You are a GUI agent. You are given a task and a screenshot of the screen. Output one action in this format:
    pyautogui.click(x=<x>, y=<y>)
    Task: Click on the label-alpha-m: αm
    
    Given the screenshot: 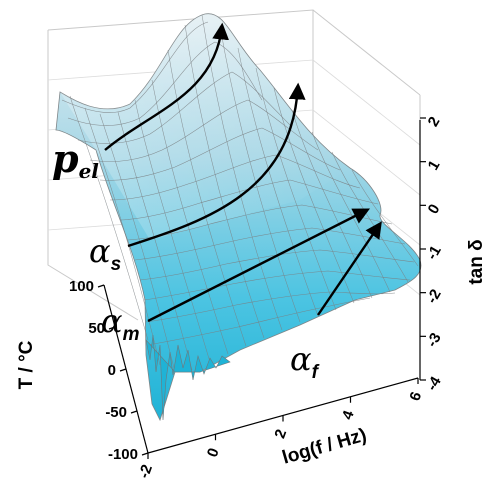 What is the action you would take?
    pyautogui.click(x=120, y=323)
    